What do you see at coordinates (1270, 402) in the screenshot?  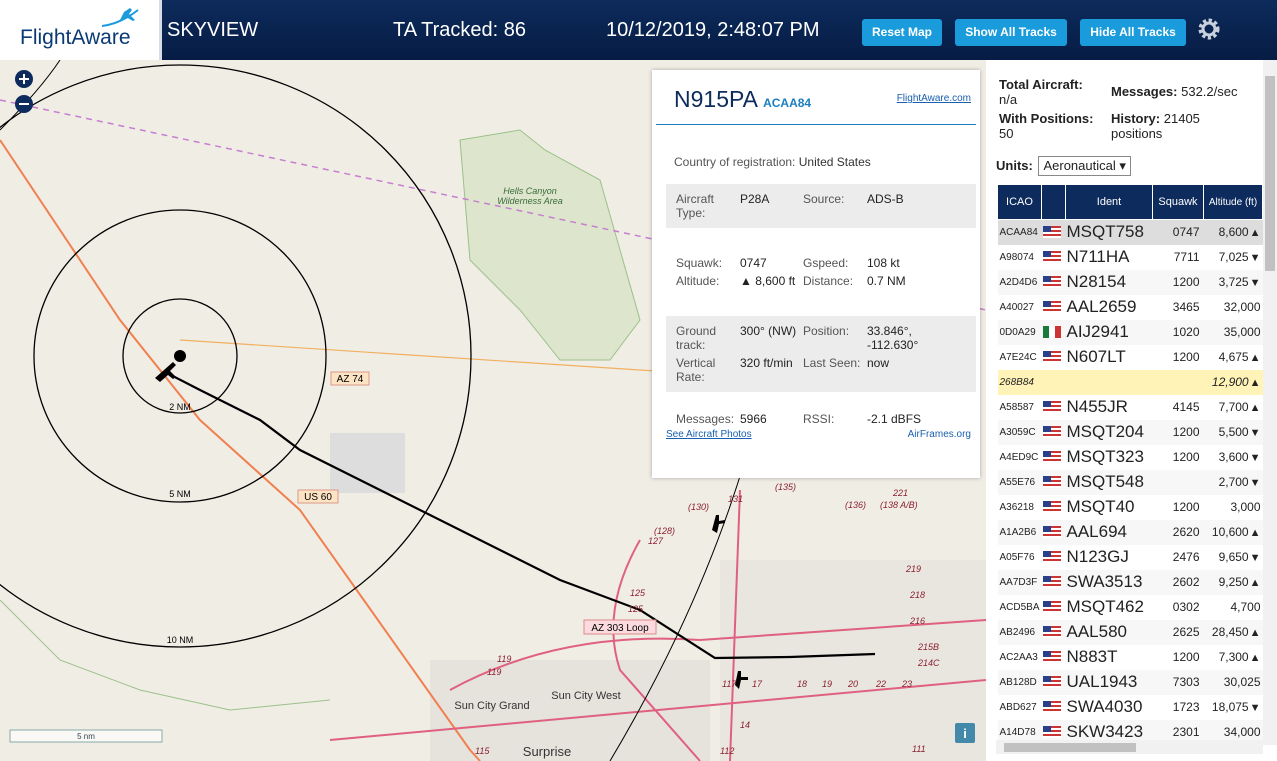 I see `scrollbar-v` at bounding box center [1270, 402].